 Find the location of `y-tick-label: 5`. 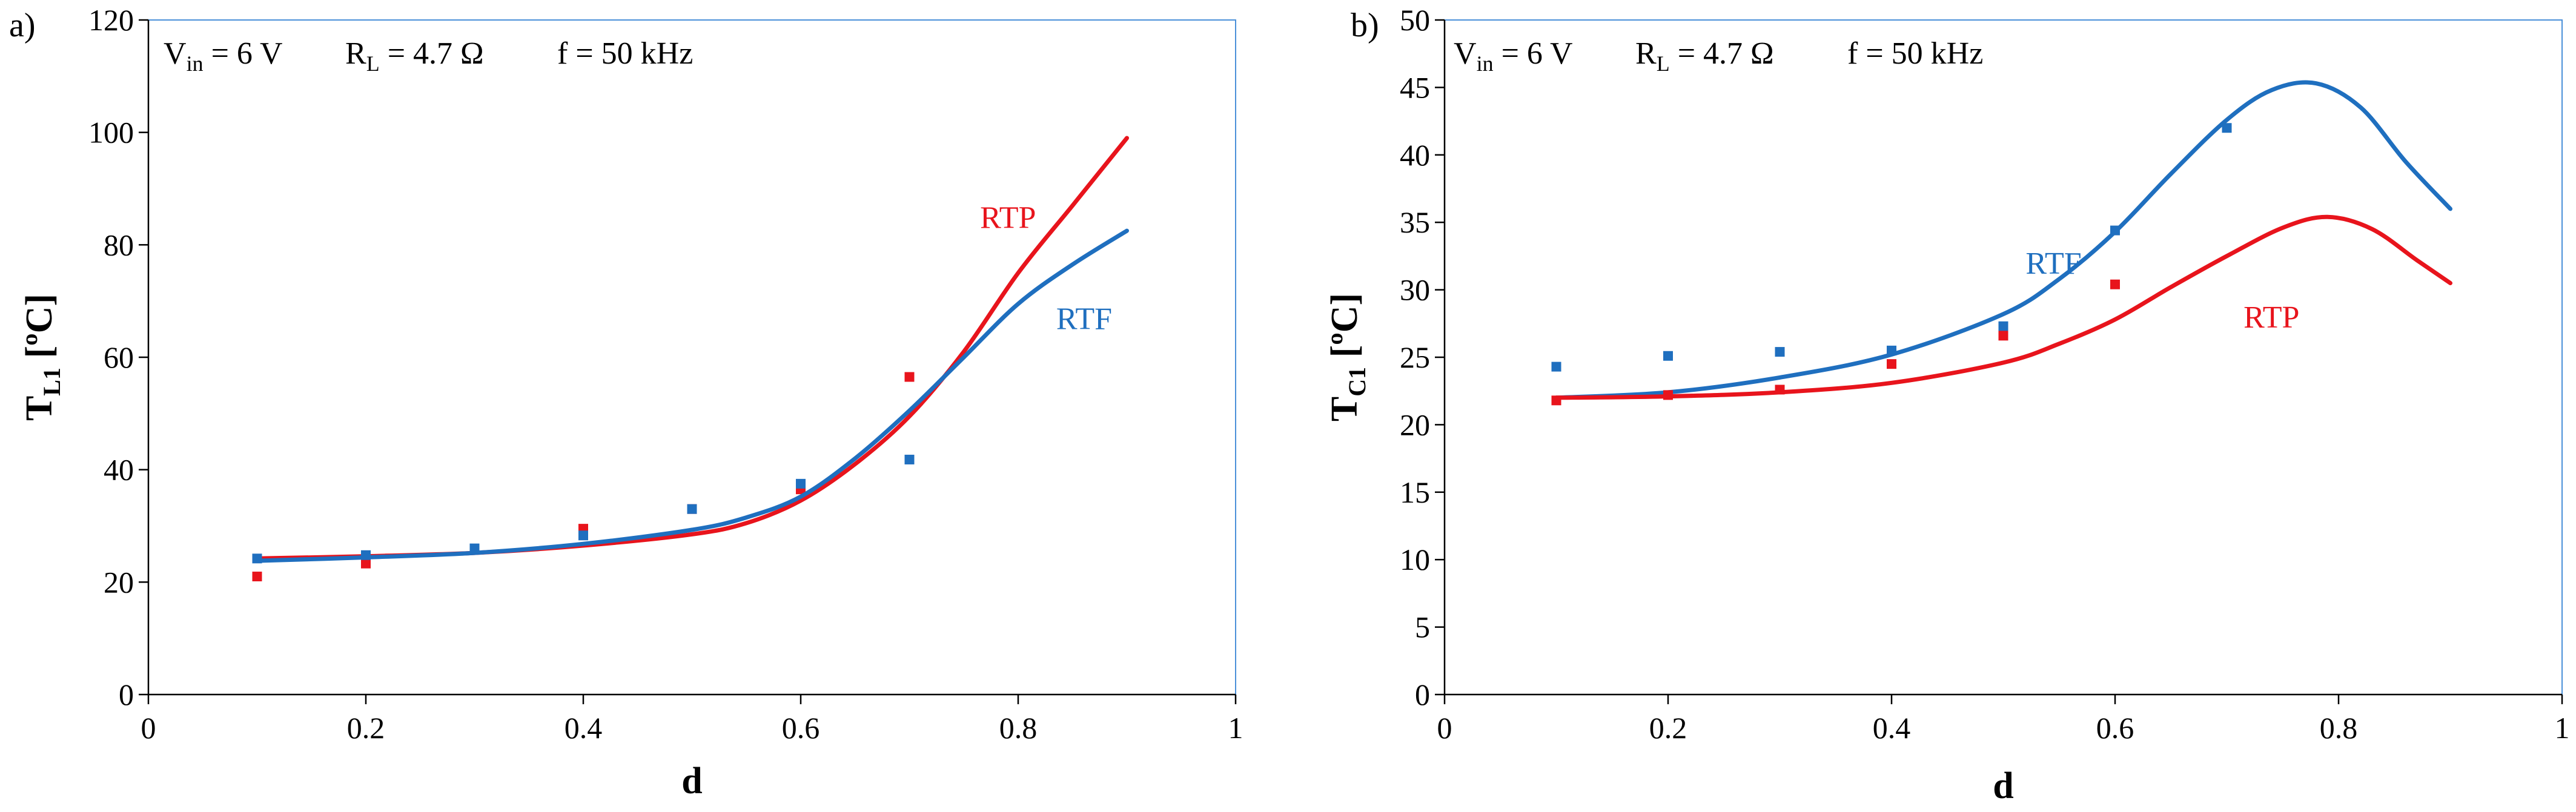

y-tick-label: 5 is located at coordinates (1422, 627).